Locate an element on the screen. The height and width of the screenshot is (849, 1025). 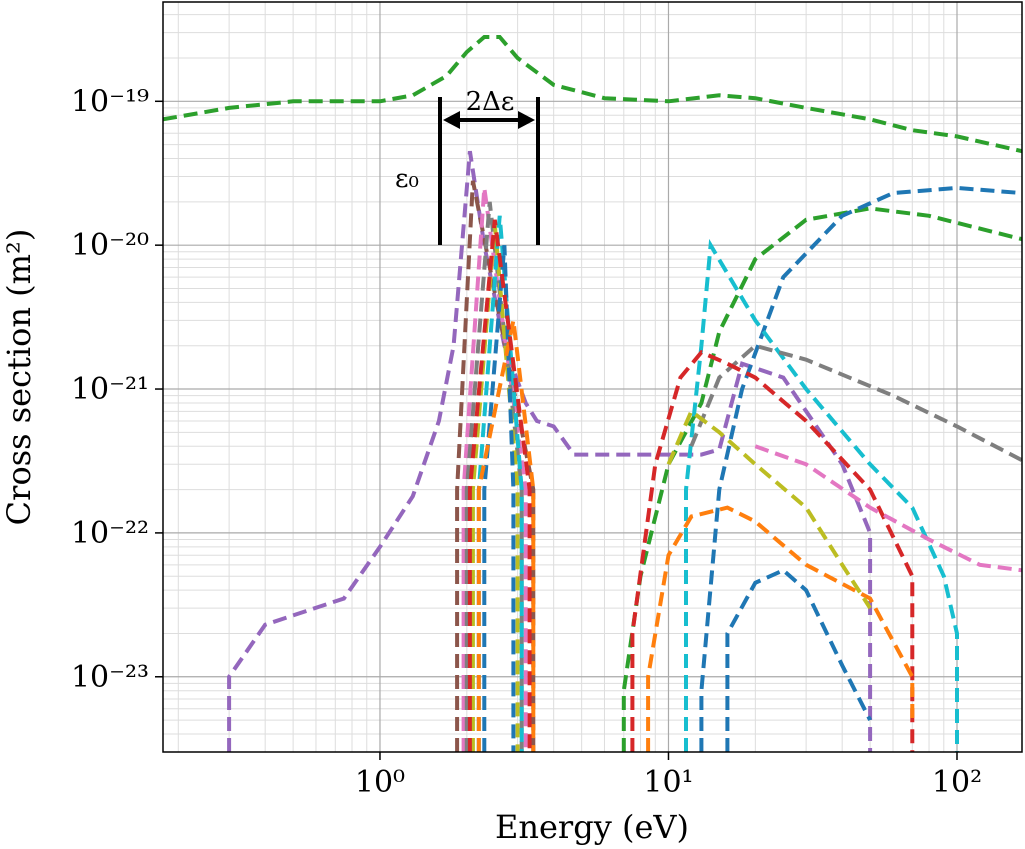
x-tick-label: 10¹ is located at coordinates (668, 782).